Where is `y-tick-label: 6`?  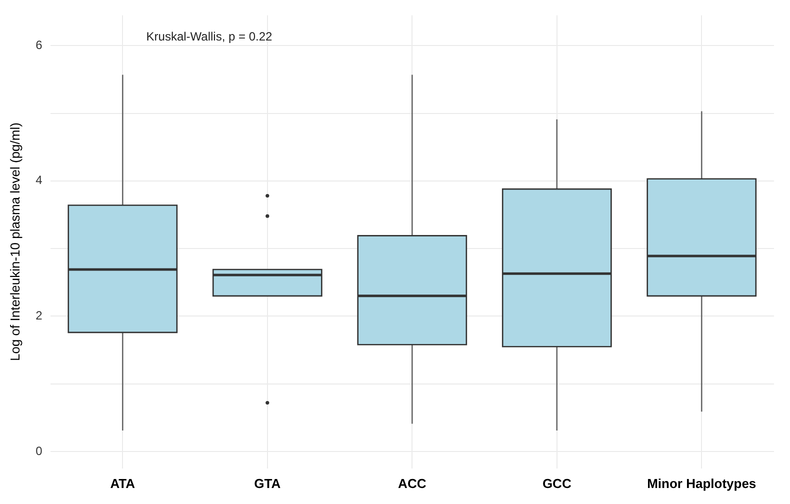
y-tick-label: 6 is located at coordinates (39, 45).